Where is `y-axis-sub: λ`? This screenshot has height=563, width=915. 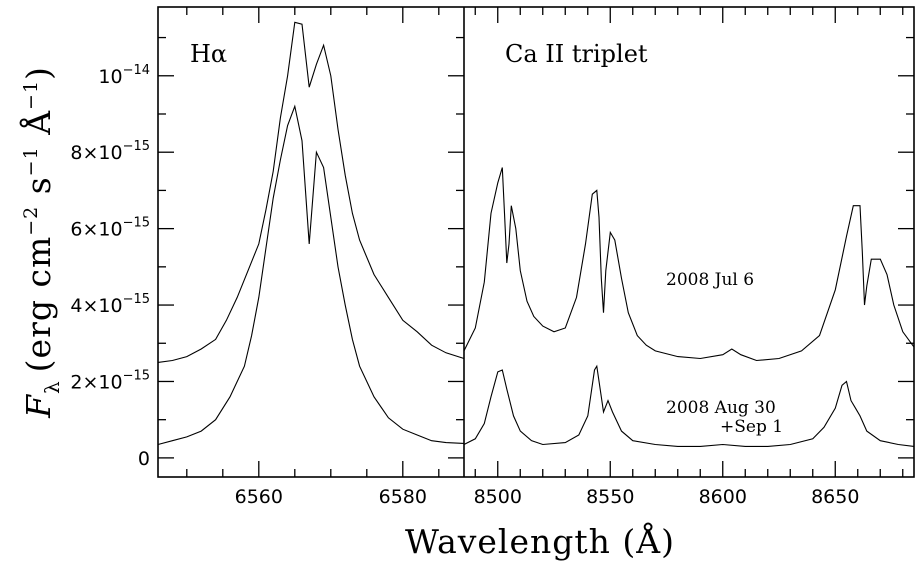
y-axis-sub: λ is located at coordinates (52, 387).